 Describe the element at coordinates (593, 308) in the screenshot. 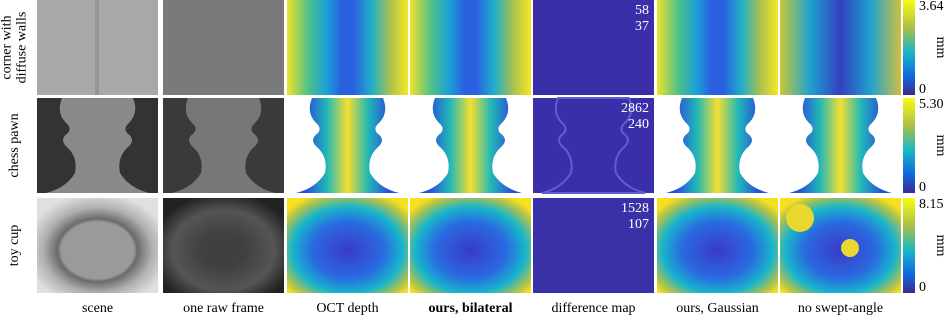

I see `column-label: difference map` at that location.